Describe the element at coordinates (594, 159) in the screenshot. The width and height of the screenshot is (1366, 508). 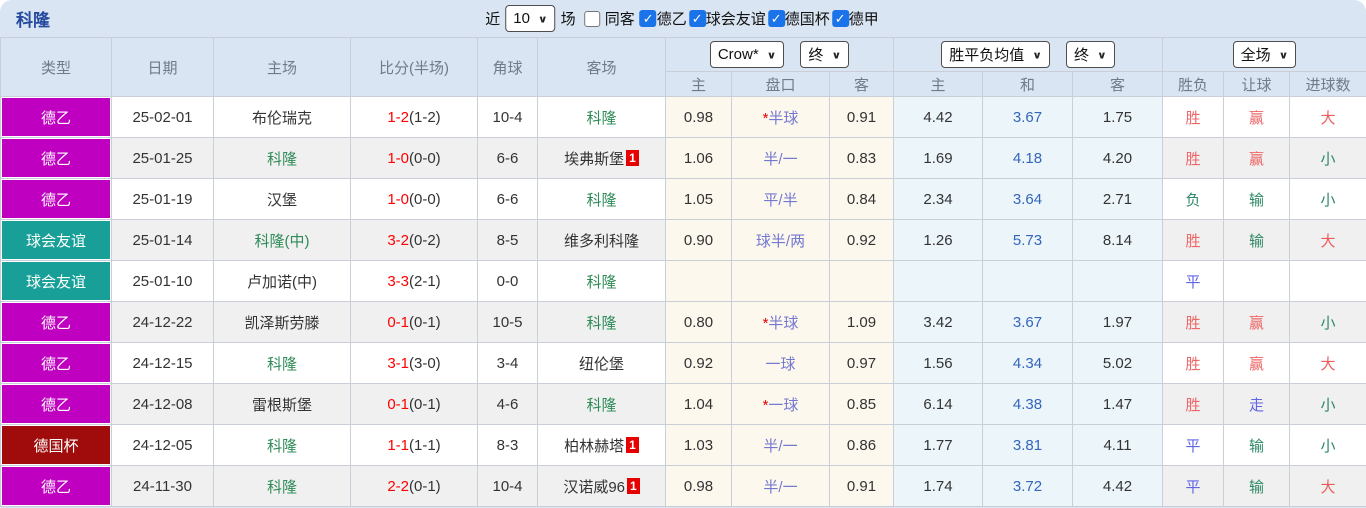
I see `away-team-link: 埃弗斯堡` at that location.